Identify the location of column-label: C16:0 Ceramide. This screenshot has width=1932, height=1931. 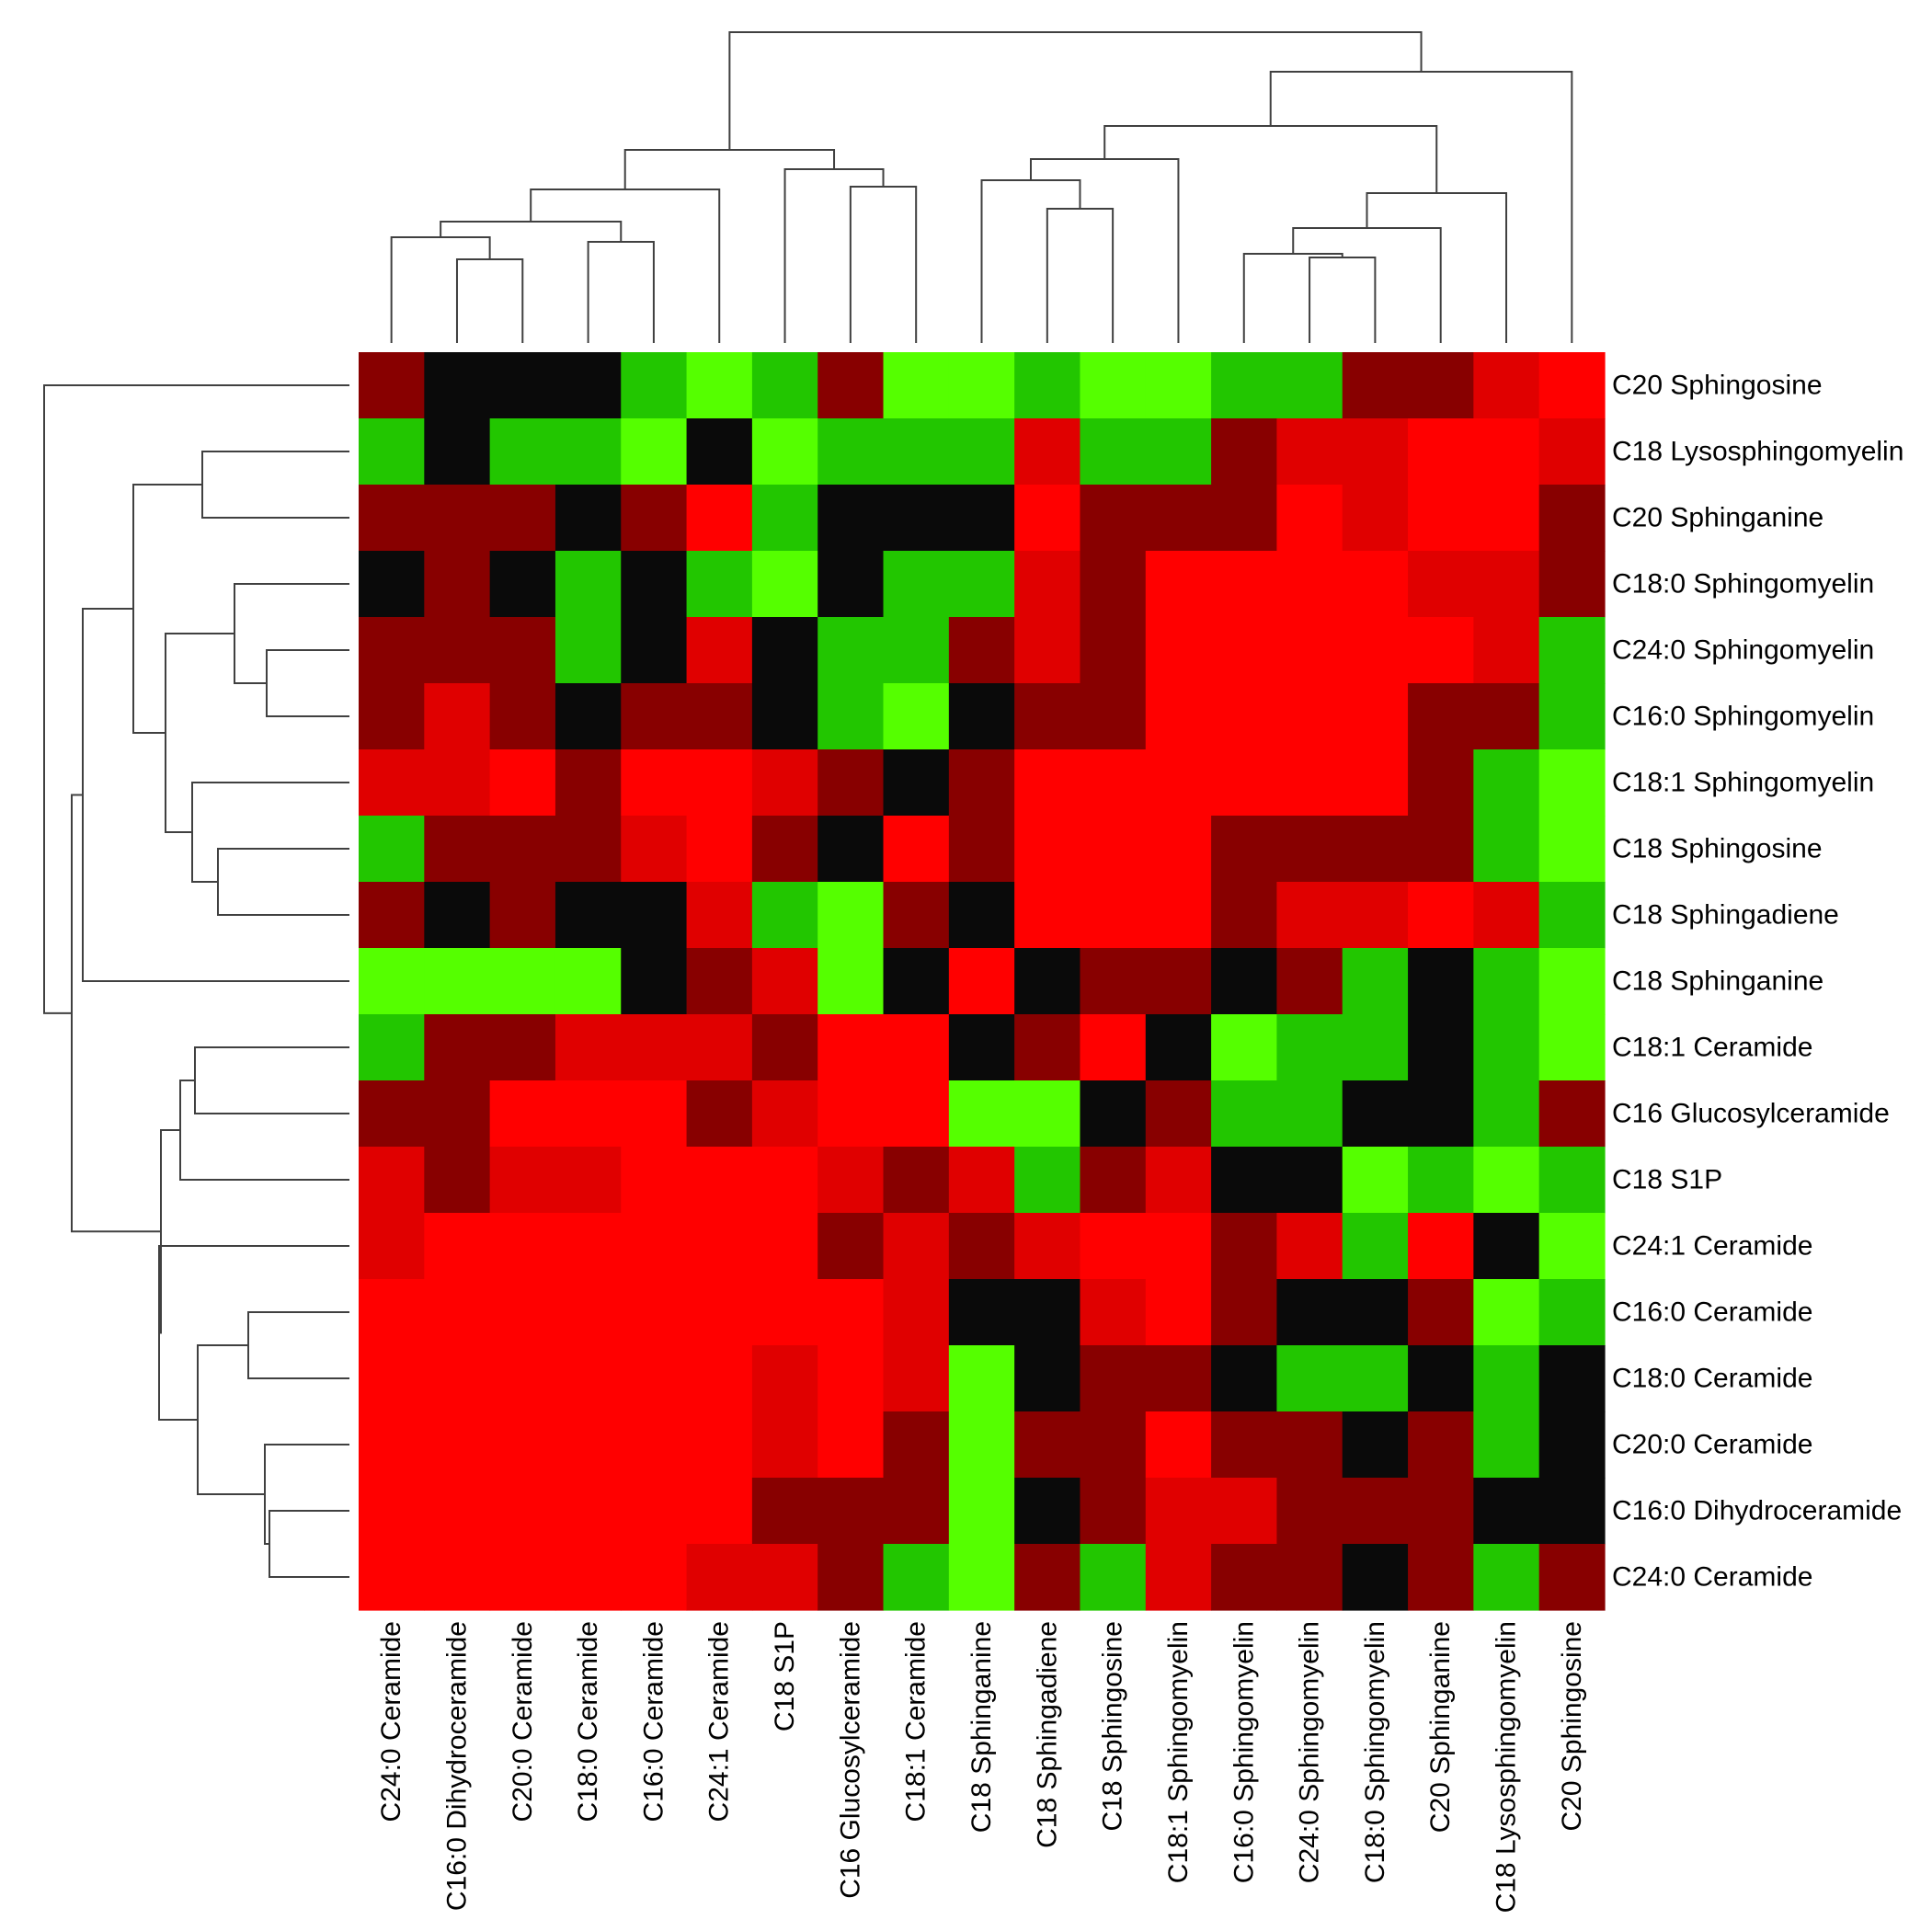
(653, 1722).